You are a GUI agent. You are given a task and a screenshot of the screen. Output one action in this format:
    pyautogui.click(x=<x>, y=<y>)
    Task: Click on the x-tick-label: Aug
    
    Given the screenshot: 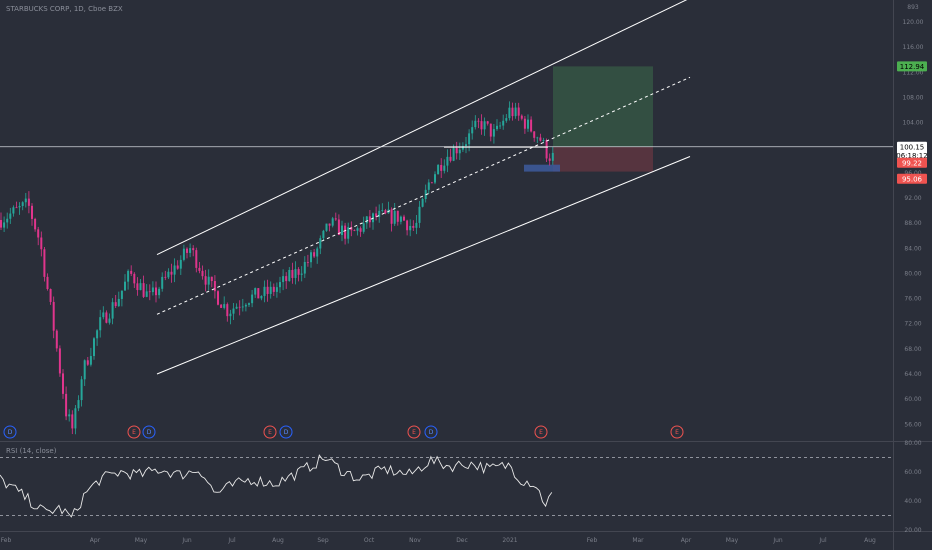 What is the action you would take?
    pyautogui.click(x=870, y=540)
    